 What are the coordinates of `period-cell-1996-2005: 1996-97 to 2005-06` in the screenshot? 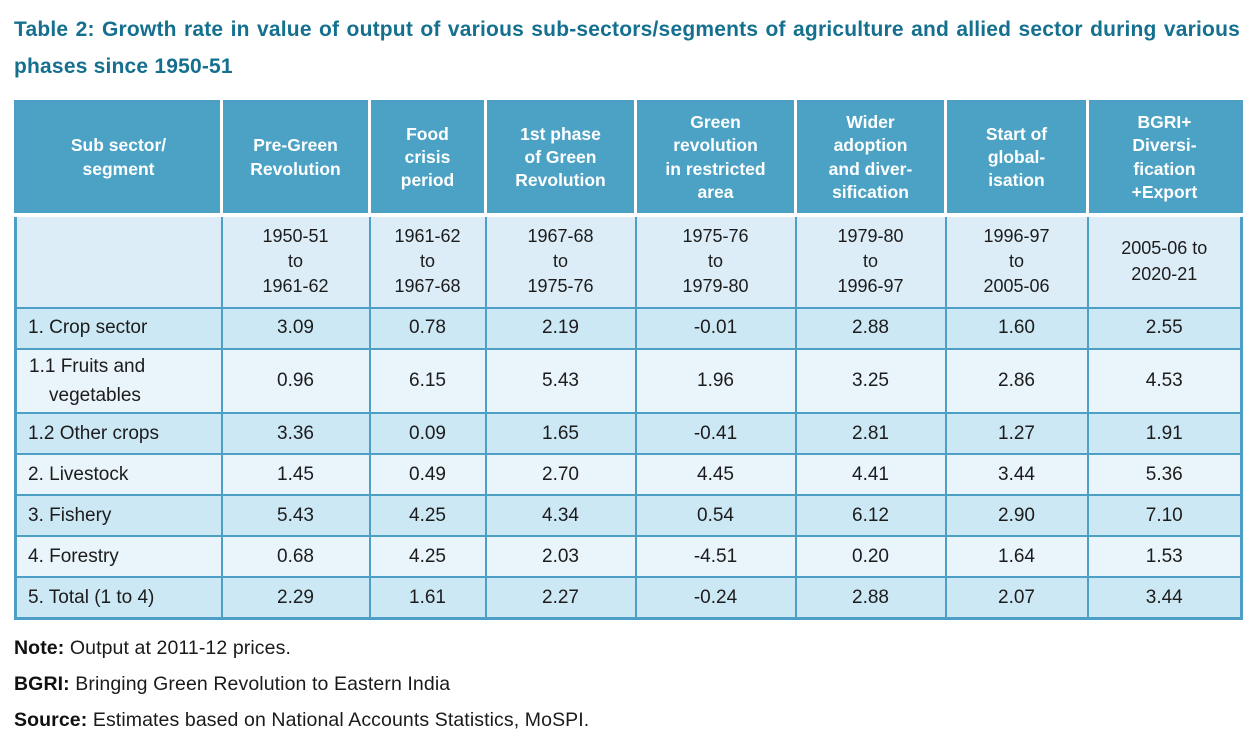 It's located at (1016, 261).